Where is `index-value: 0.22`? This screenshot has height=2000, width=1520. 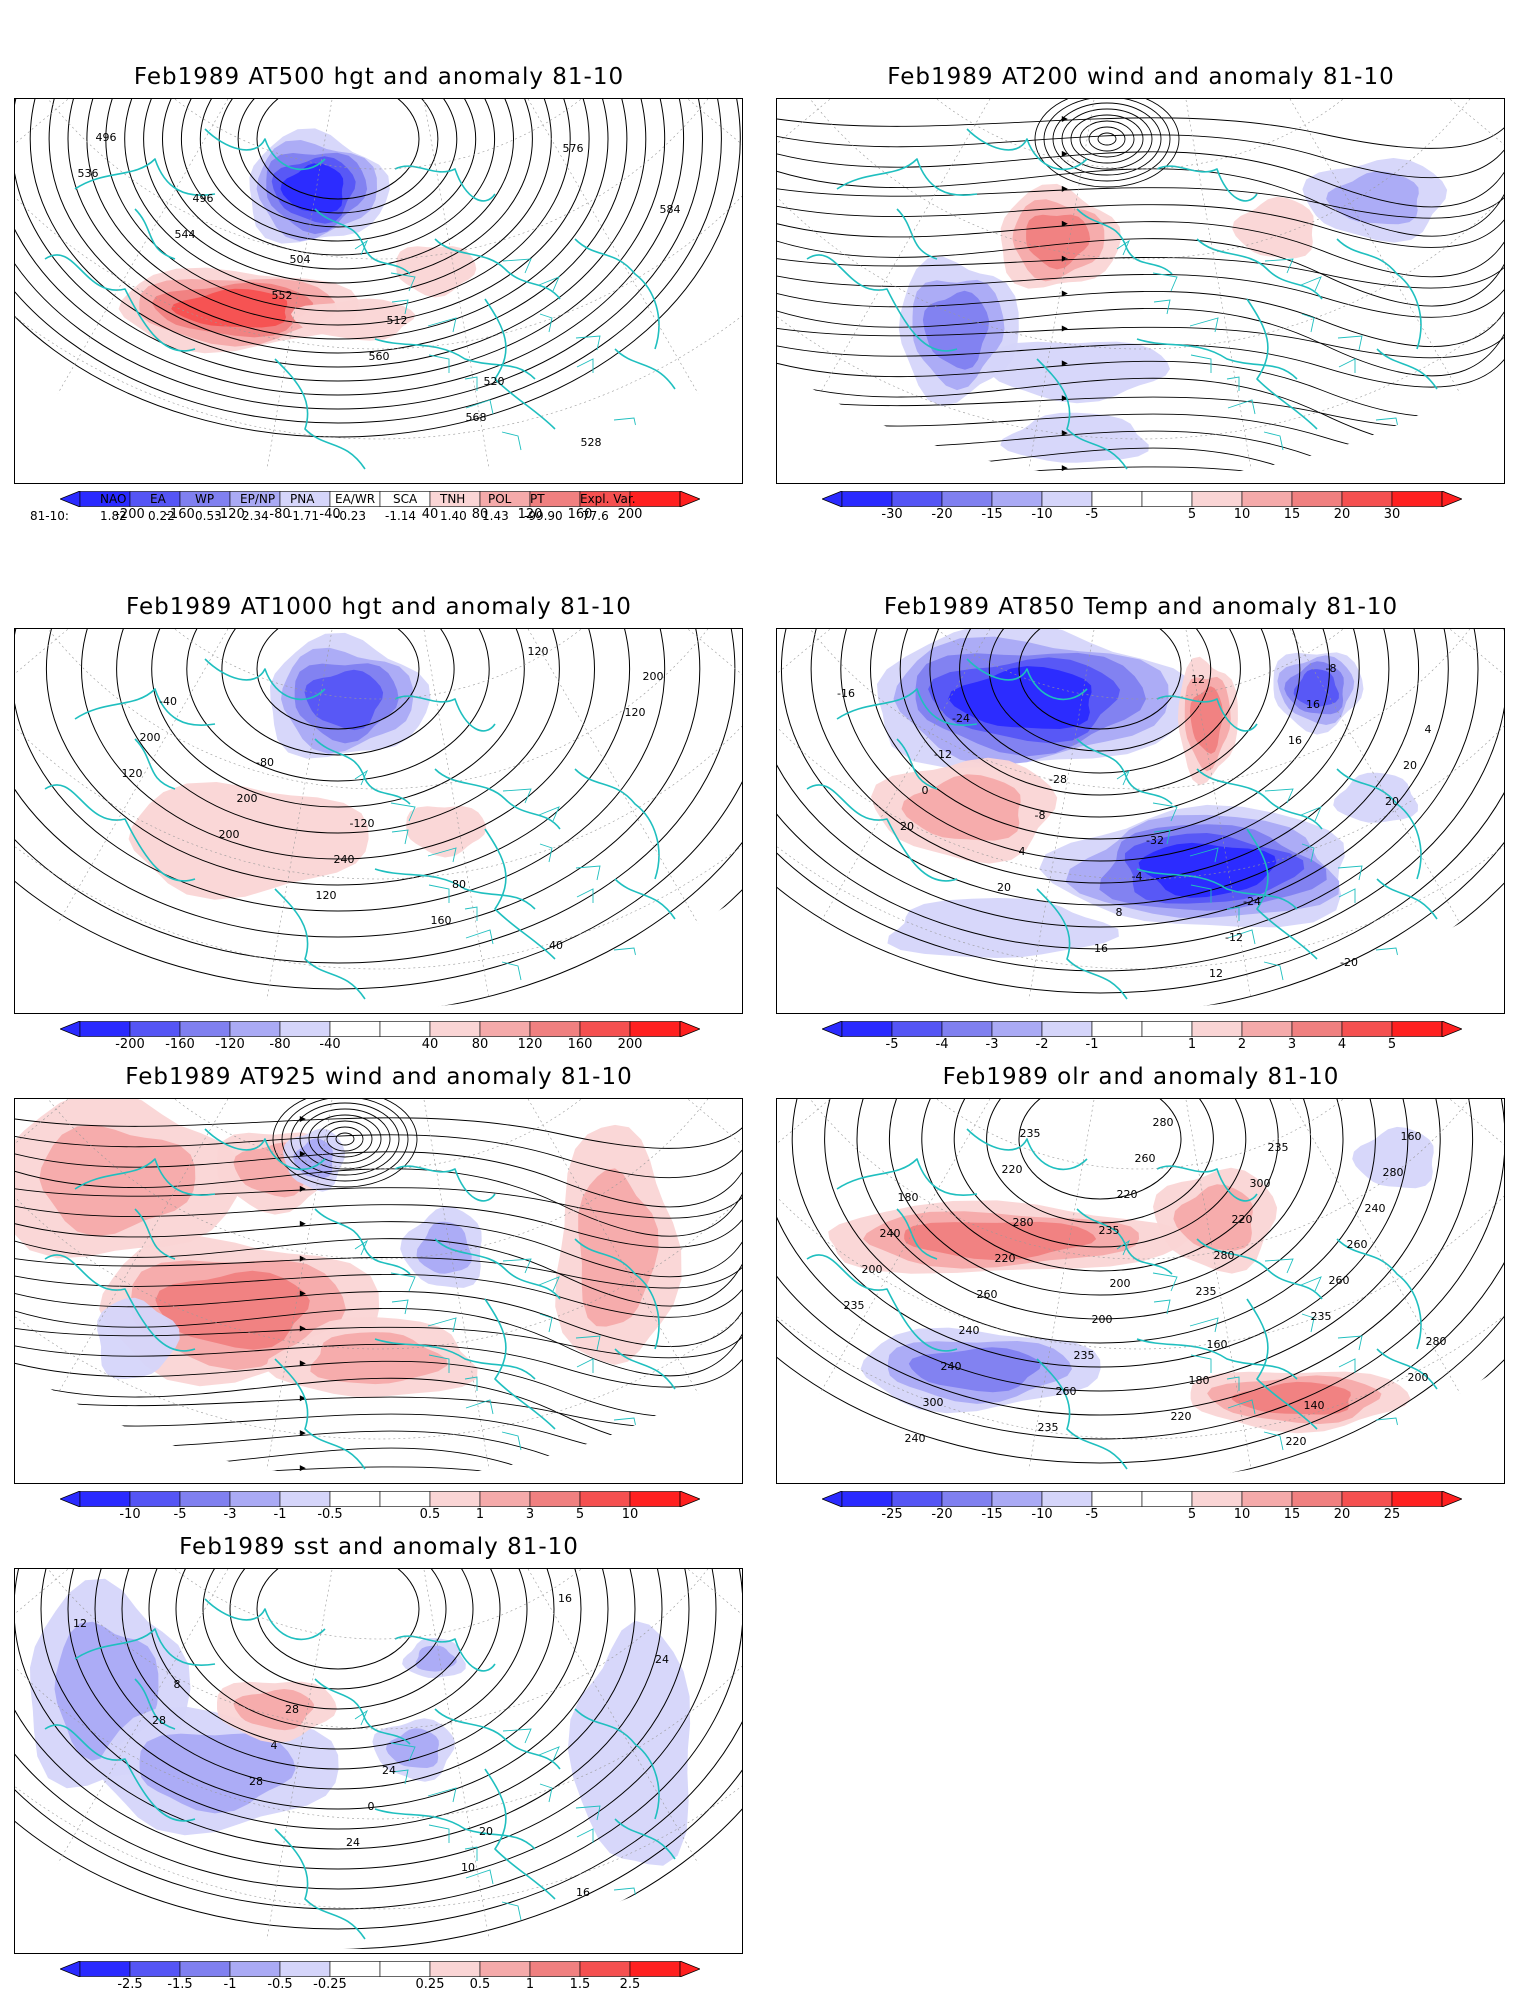
index-value: 0.22 is located at coordinates (161, 516).